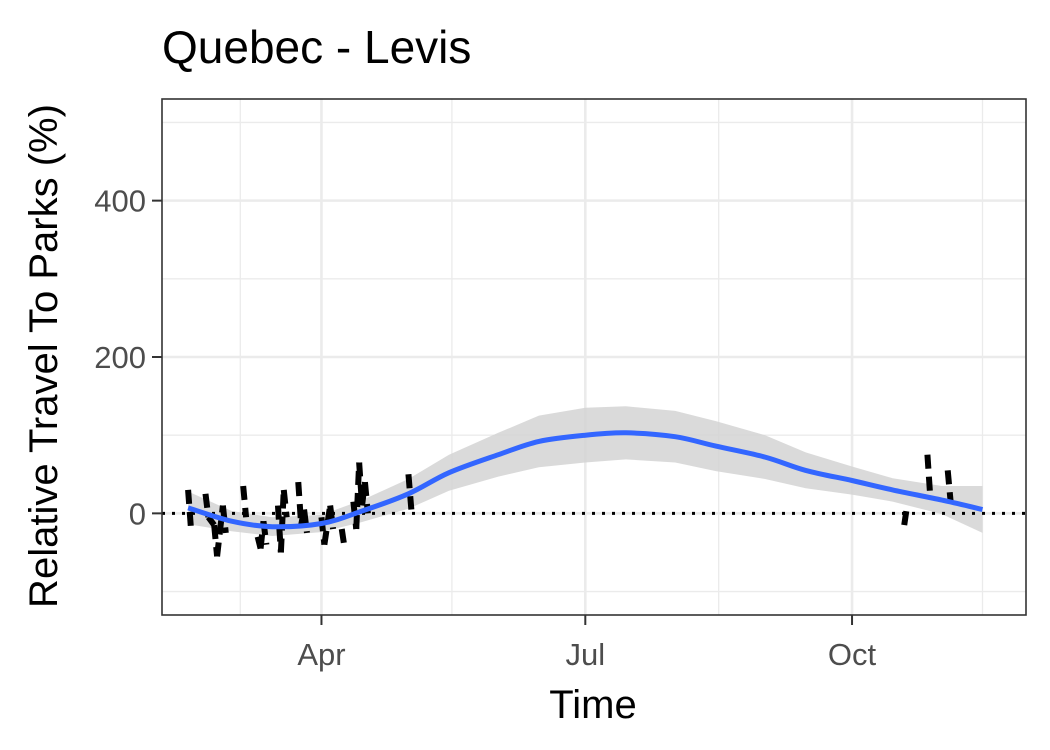  Describe the element at coordinates (316, 47) in the screenshot. I see `chart-title: Quebec - Levis` at that location.